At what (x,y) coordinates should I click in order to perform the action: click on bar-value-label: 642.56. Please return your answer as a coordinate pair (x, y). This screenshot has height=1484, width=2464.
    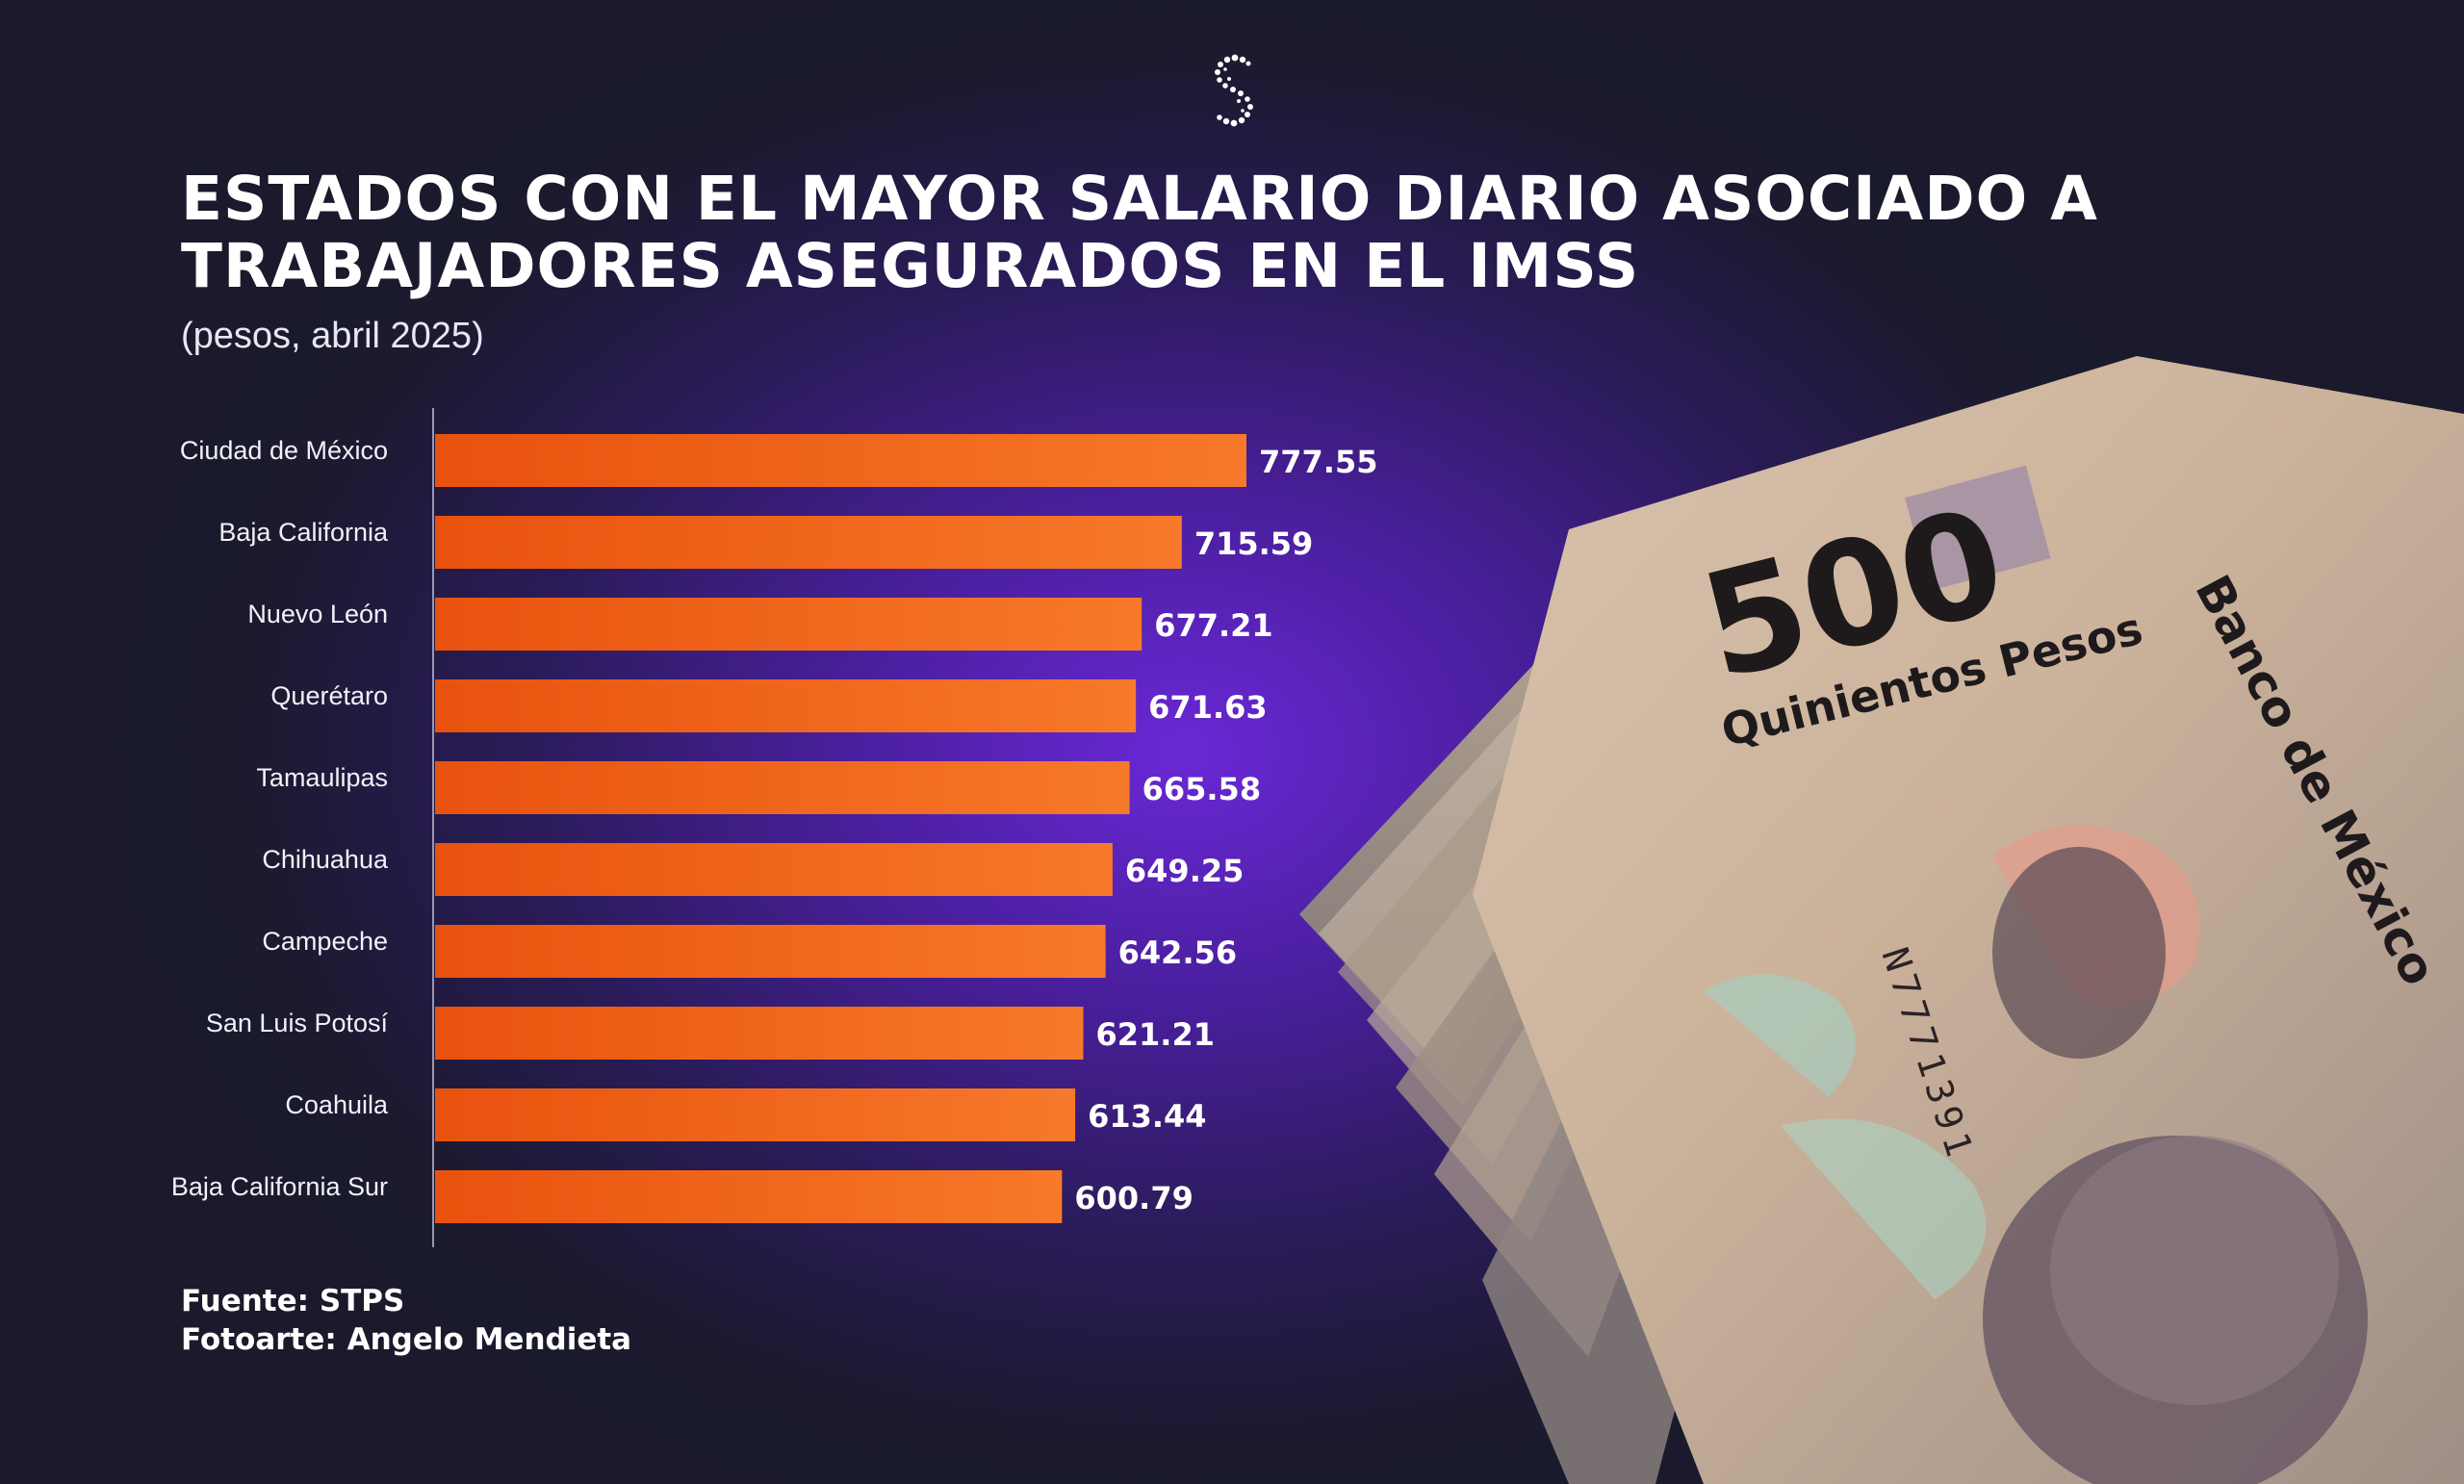
    Looking at the image, I should click on (1177, 953).